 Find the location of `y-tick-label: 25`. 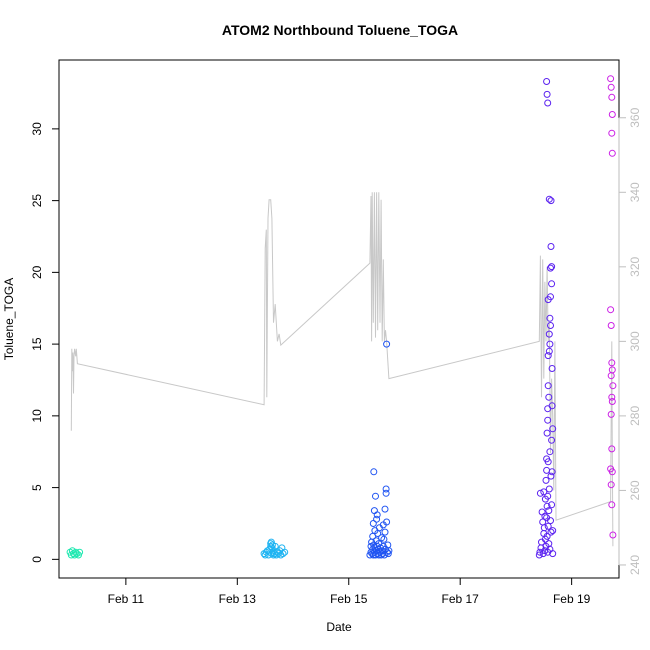

y-tick-label: 25 is located at coordinates (37, 201).